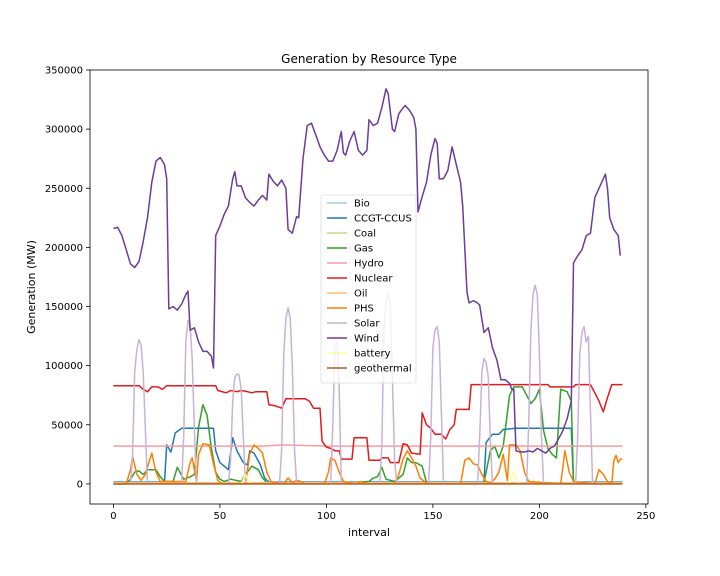 This screenshot has height=576, width=720. I want to click on y-tick-label: 0, so click(80, 484).